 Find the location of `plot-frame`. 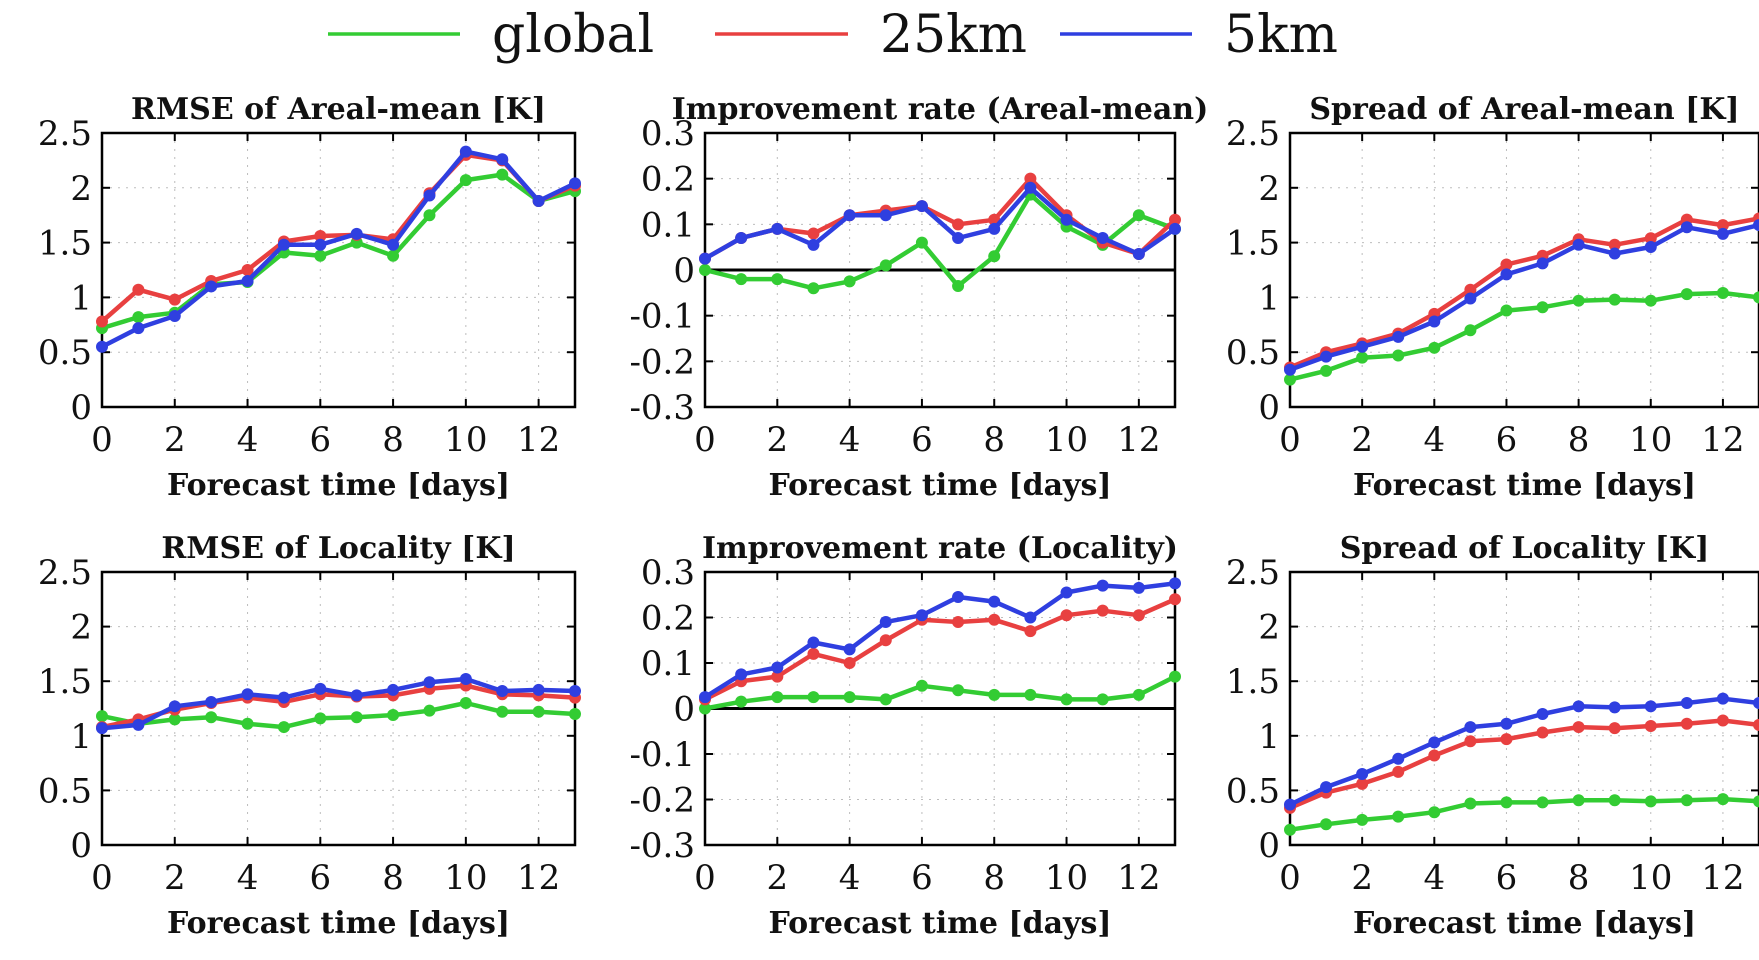

plot-frame is located at coordinates (1523, 708).